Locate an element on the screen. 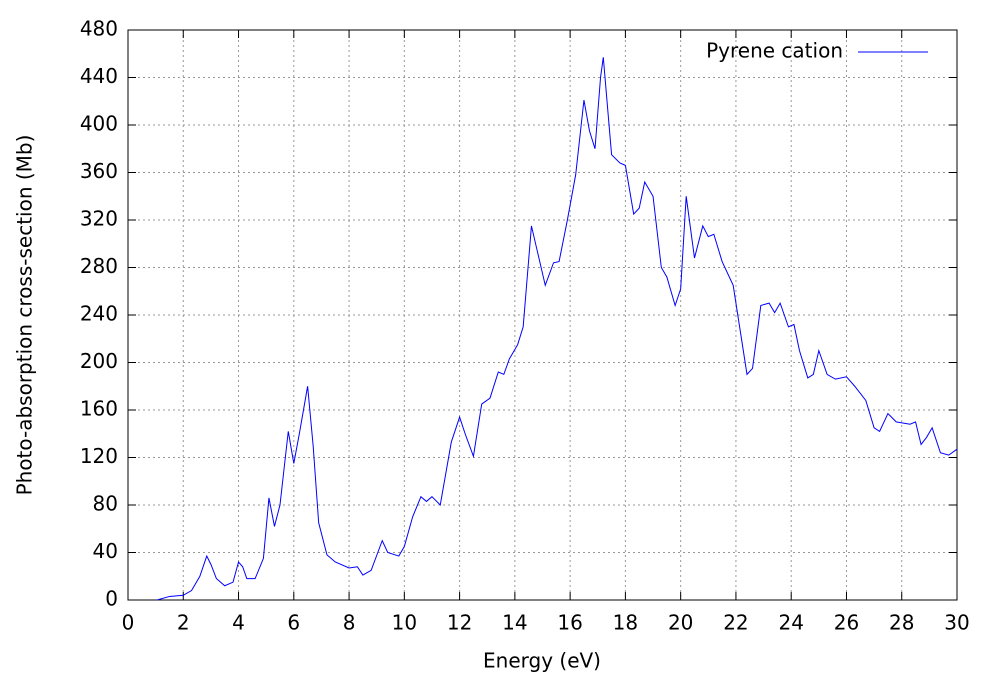  x-tick-label: 28 is located at coordinates (901, 623).